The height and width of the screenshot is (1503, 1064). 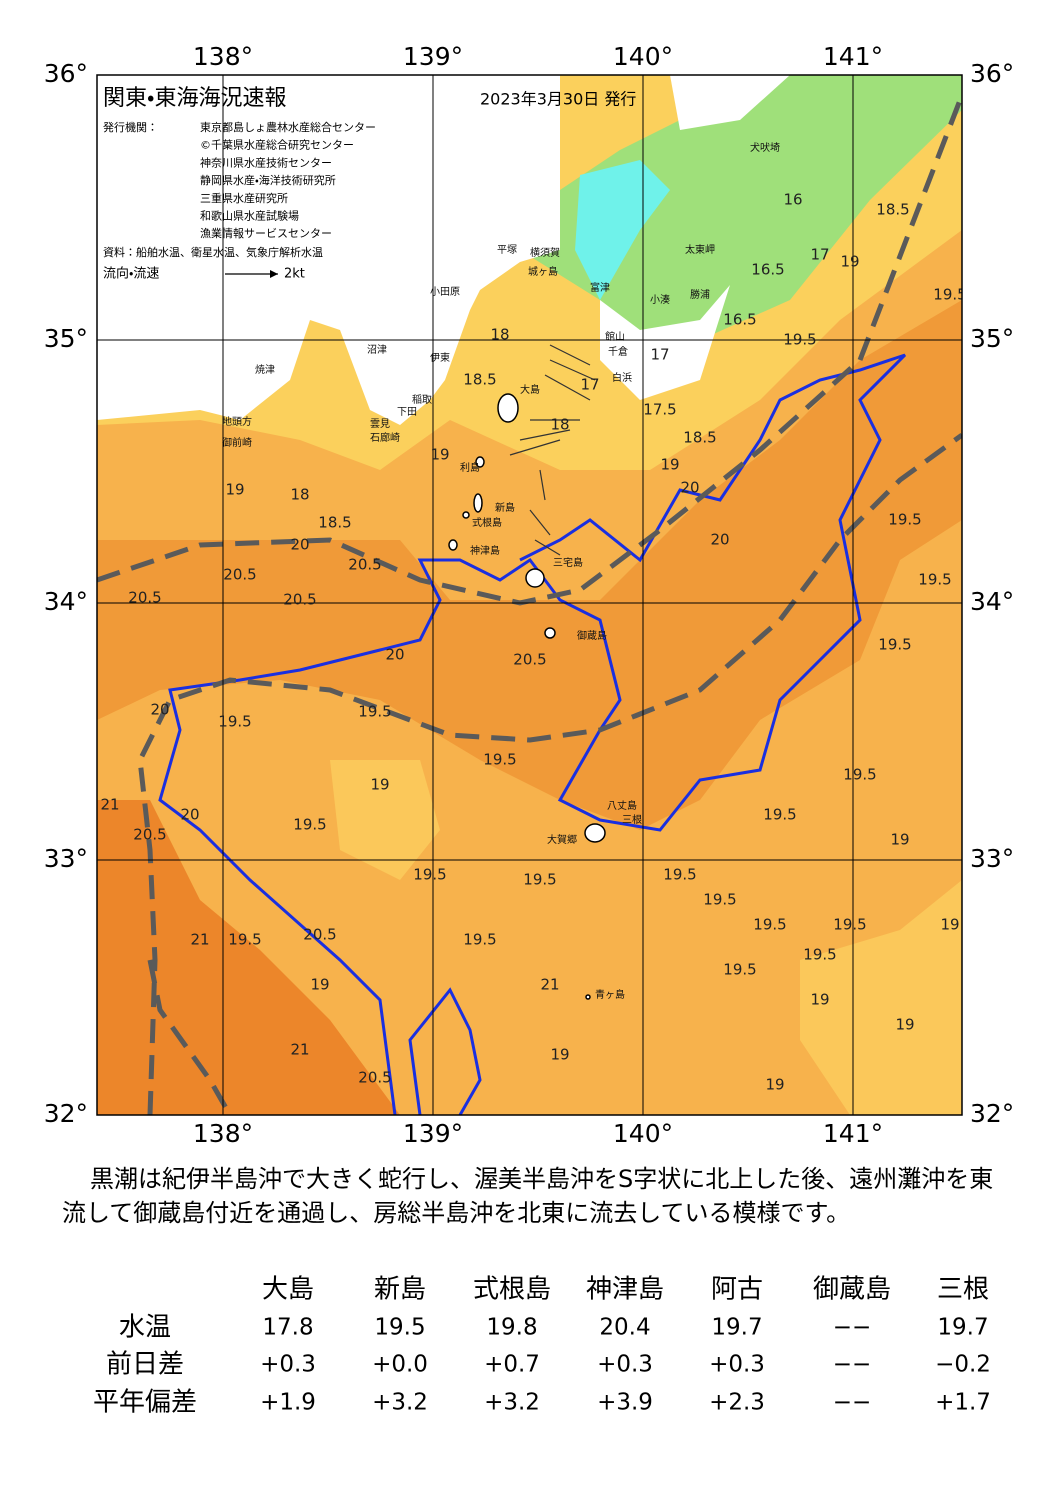 I want to click on issuer-label: 発行機関：, so click(x=130, y=127).